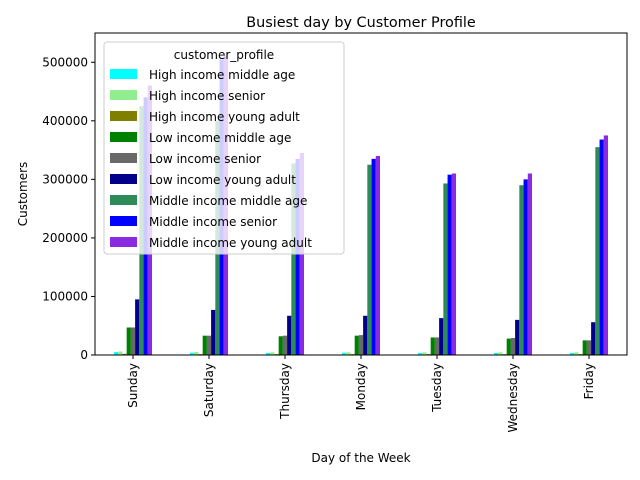 This screenshot has height=480, width=640. What do you see at coordinates (65, 121) in the screenshot?
I see `y-tick-label: 400000` at bounding box center [65, 121].